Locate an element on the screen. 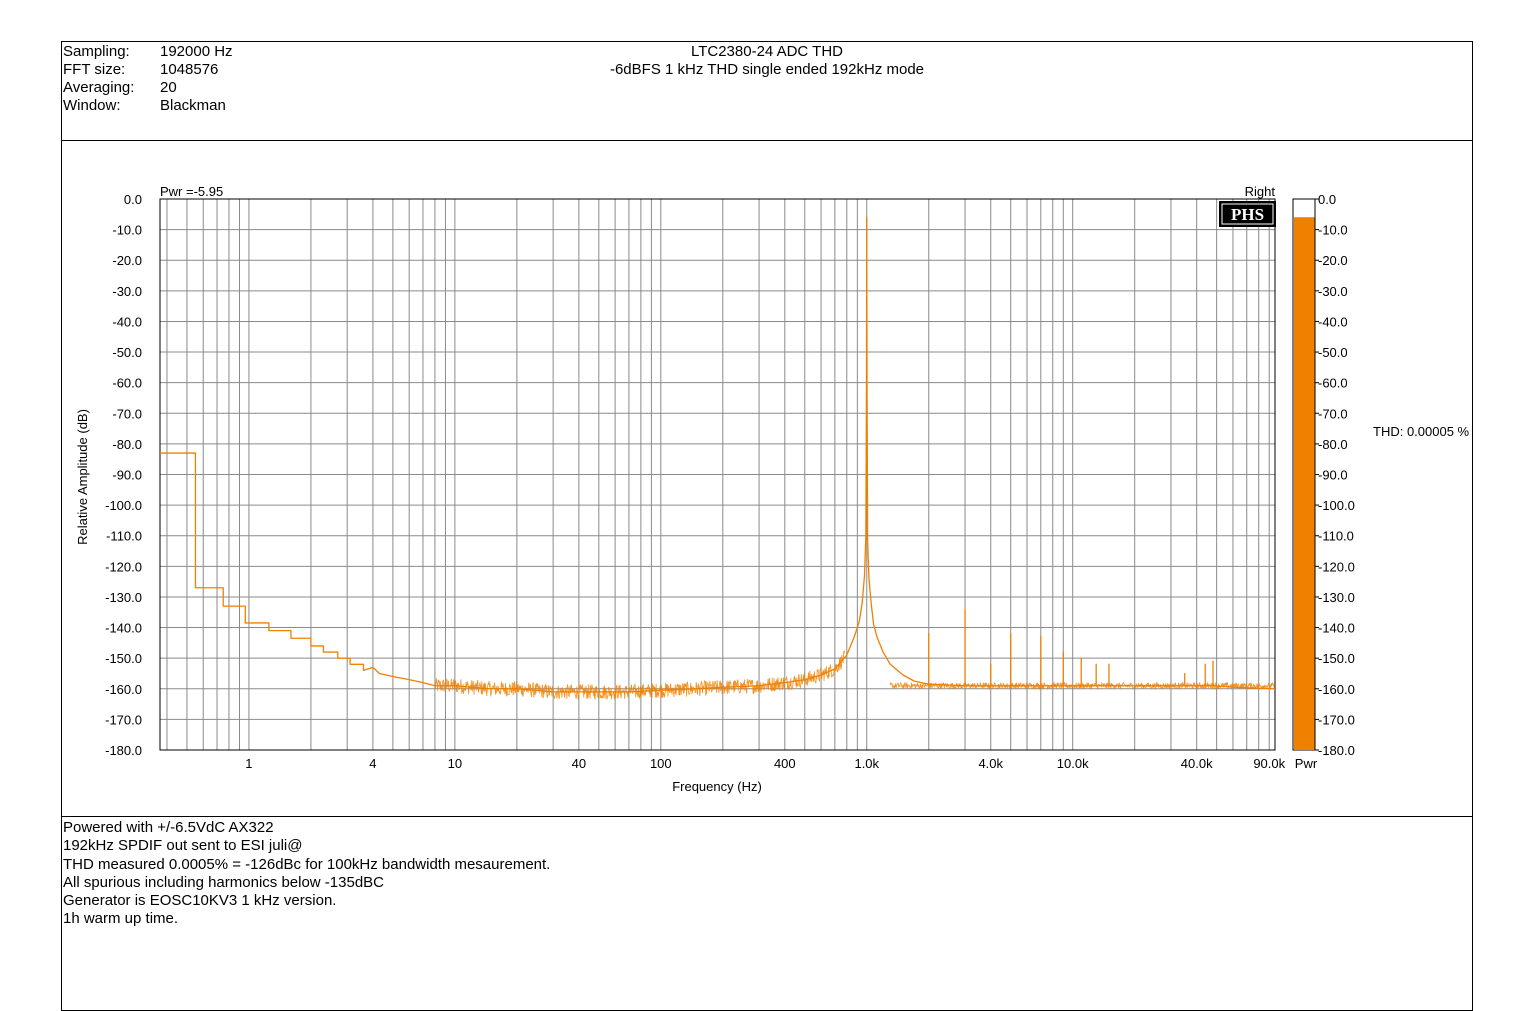 The height and width of the screenshot is (1011, 1530). y-tick-label: -180.0 is located at coordinates (123, 750).